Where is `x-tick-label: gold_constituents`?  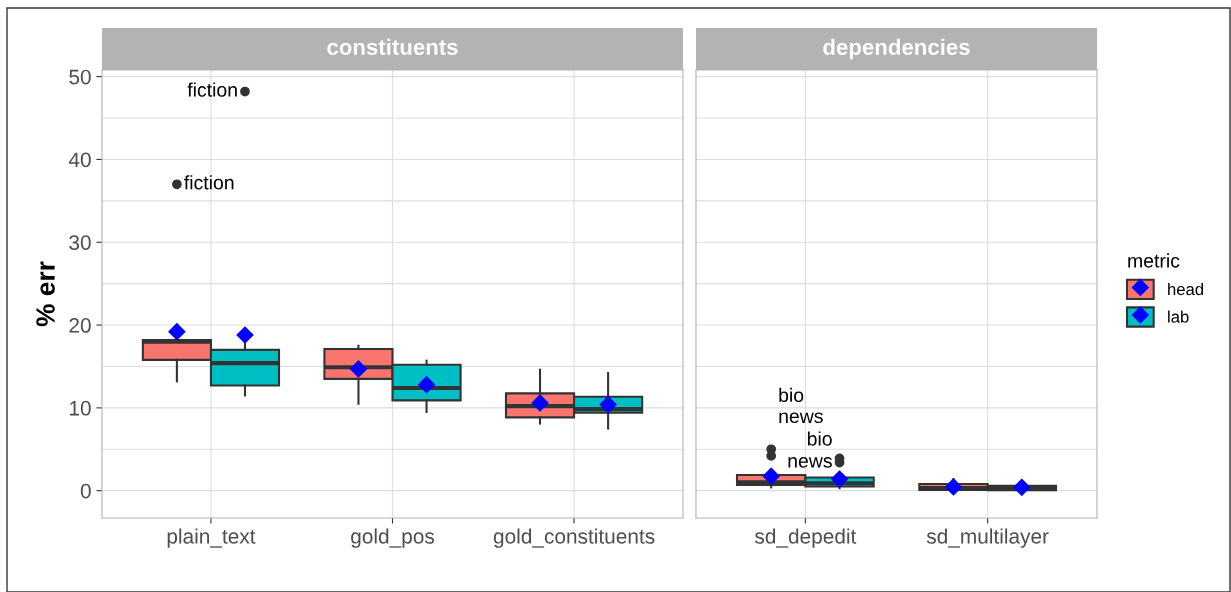 x-tick-label: gold_constituents is located at coordinates (574, 538).